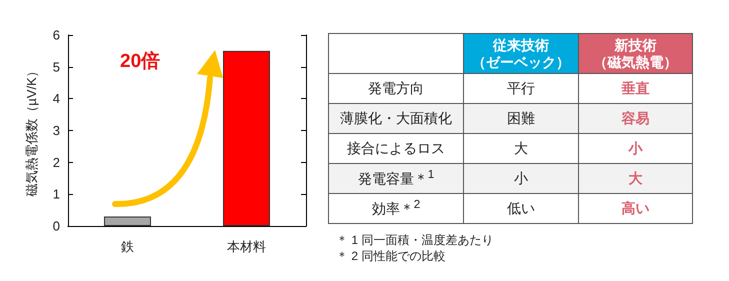  Describe the element at coordinates (56, 162) in the screenshot. I see `y-tick-label: 2` at that location.